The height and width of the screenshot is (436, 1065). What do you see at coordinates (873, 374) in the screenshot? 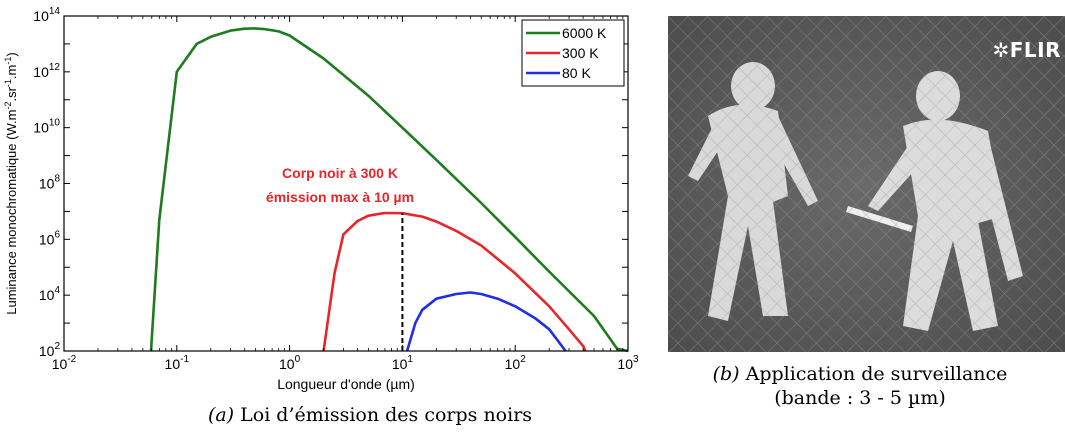
I see `caption-b-text-line1: Application de surveillance` at bounding box center [873, 374].